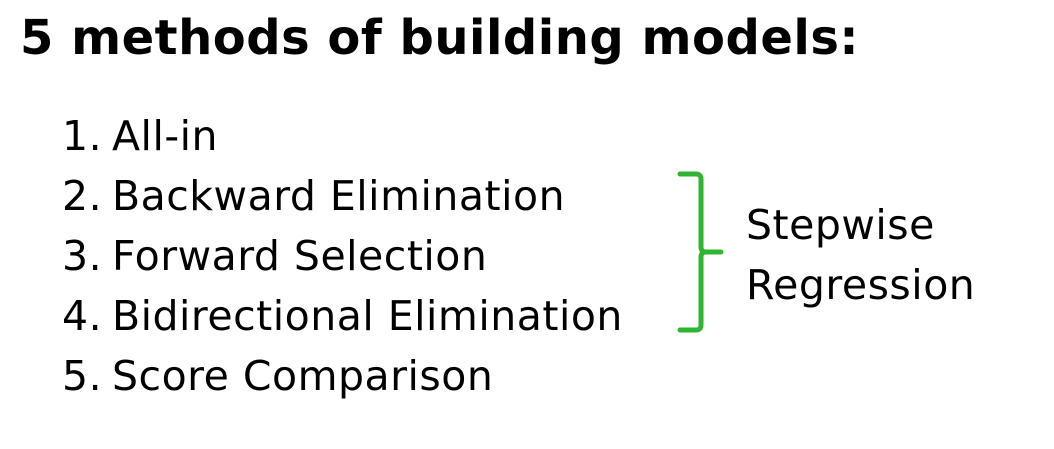  I want to click on list-item: 3. Forward Selection, so click(342, 256).